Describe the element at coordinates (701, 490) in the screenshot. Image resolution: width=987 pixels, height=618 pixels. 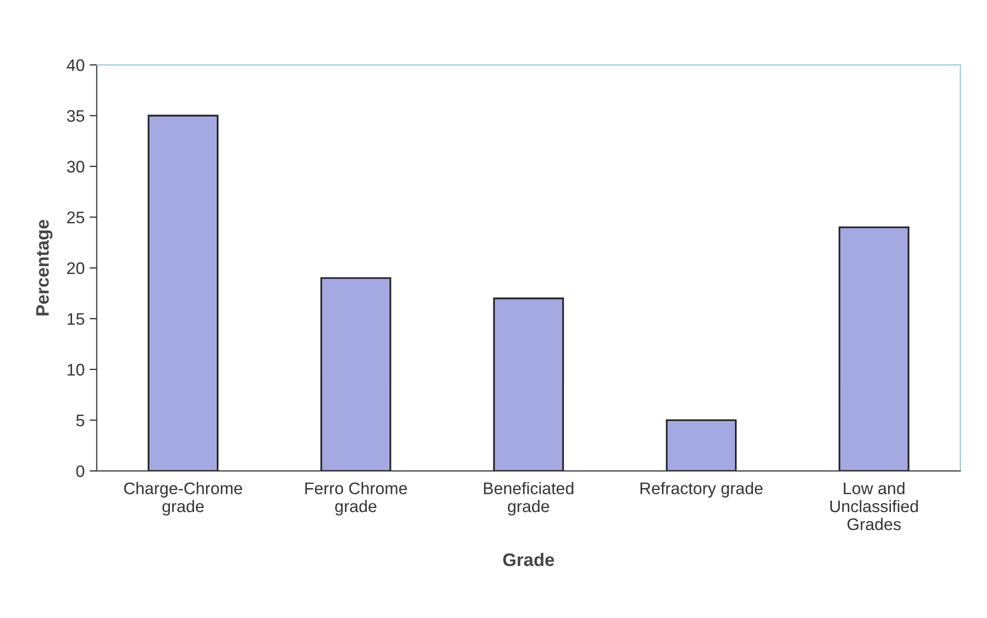
I see `x-tick-label: Refractory grade` at that location.